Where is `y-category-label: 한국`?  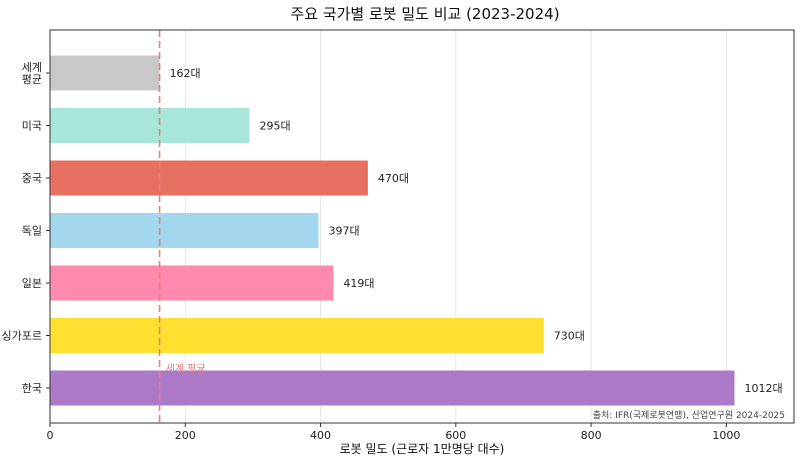 y-category-label: 한국 is located at coordinates (32, 388).